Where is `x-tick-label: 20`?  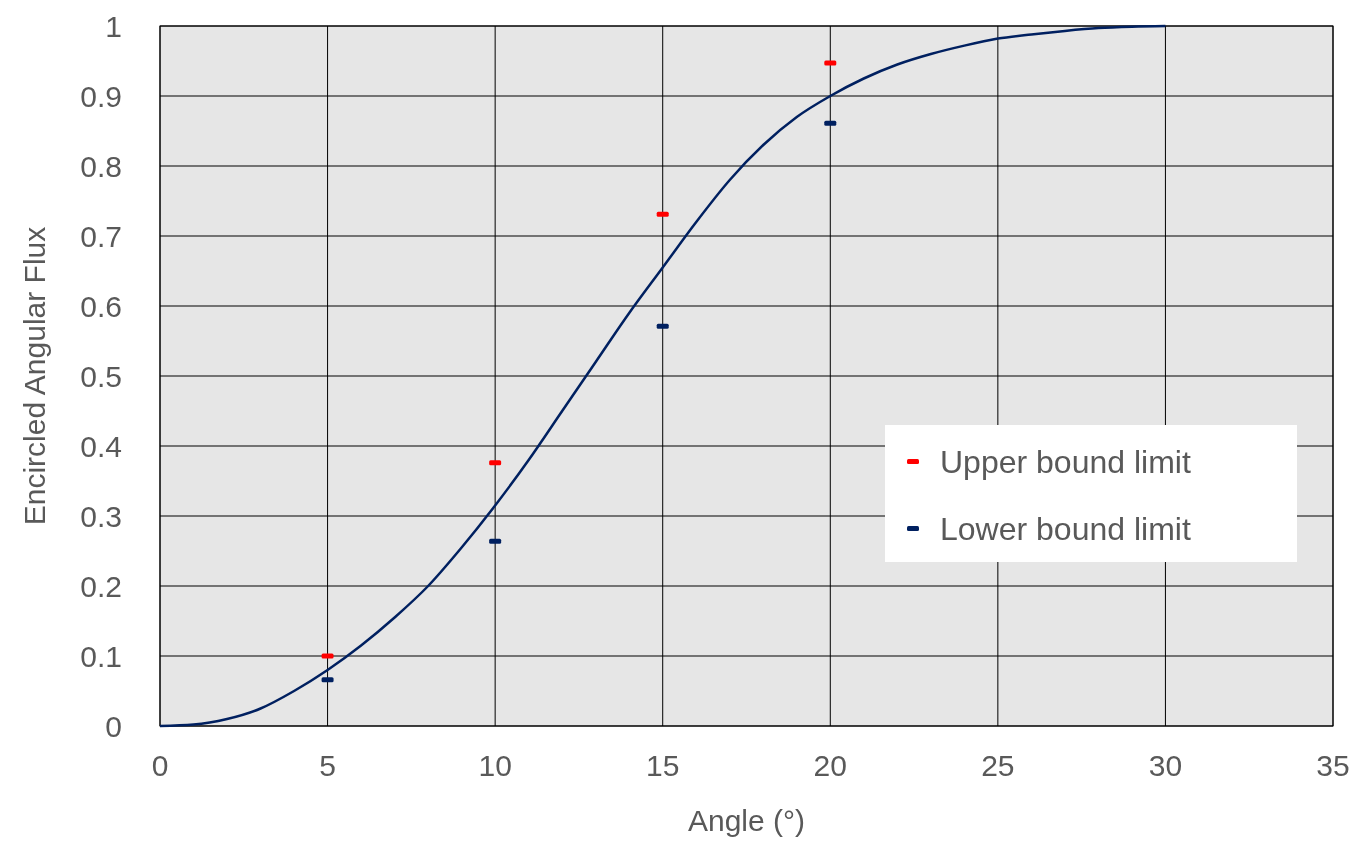 x-tick-label: 20 is located at coordinates (830, 765).